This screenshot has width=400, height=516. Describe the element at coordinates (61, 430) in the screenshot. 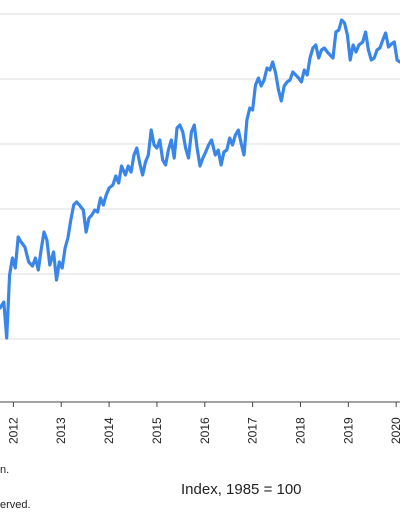

I see `x-tick-label-2013: 2013` at that location.